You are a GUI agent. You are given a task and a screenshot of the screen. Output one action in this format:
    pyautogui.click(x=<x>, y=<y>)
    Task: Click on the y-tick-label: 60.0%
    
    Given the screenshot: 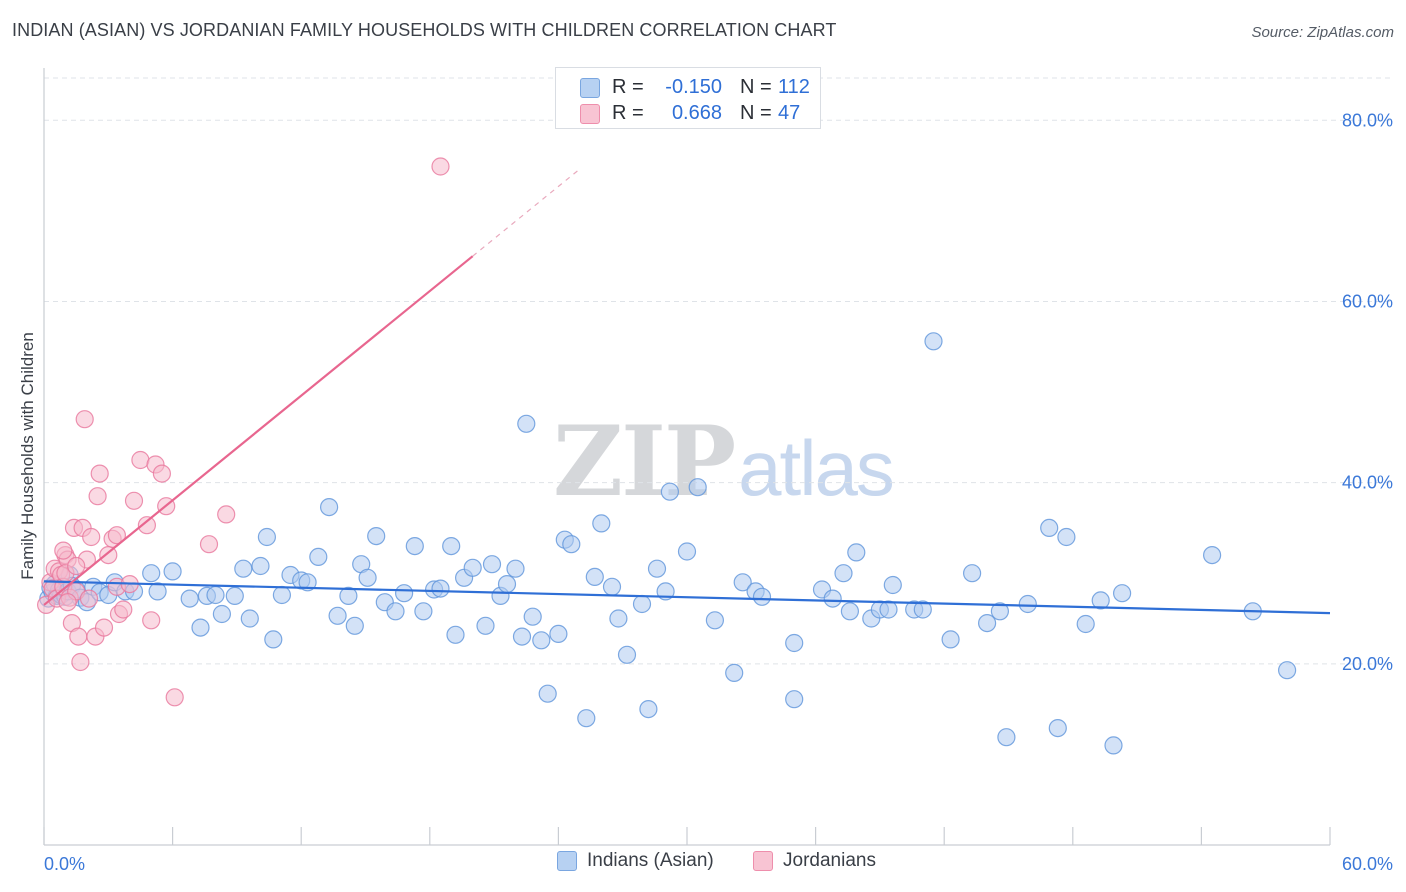 What is the action you would take?
    pyautogui.click(x=1367, y=301)
    